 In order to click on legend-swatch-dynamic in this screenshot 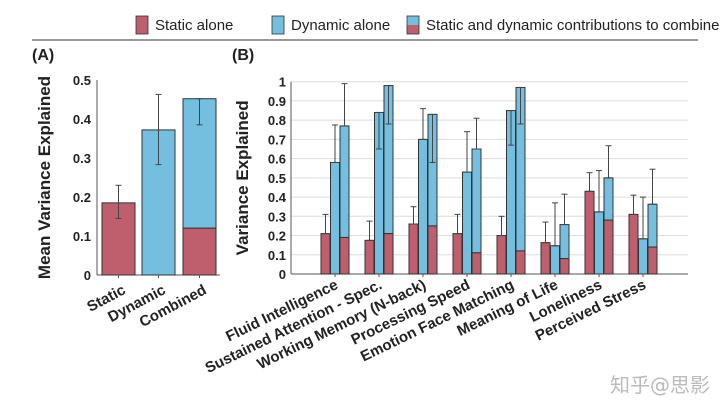, I will do `click(278, 25)`.